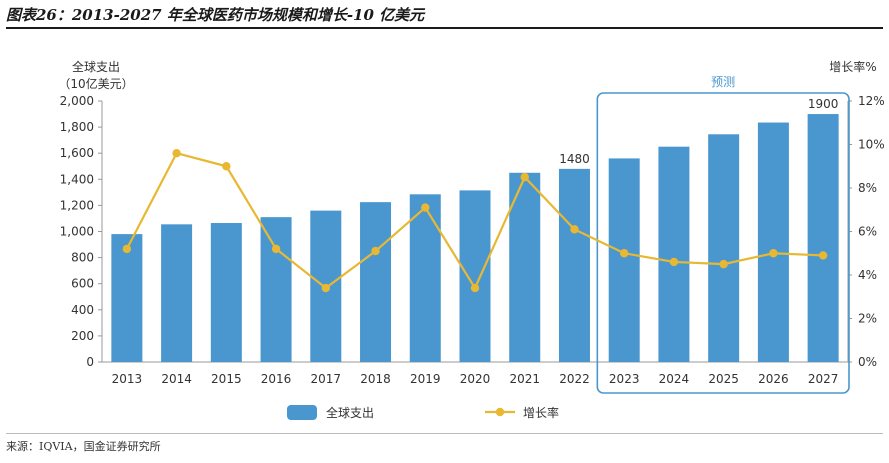 The height and width of the screenshot is (463, 889). What do you see at coordinates (823, 238) in the screenshot?
I see `bar-2027` at bounding box center [823, 238].